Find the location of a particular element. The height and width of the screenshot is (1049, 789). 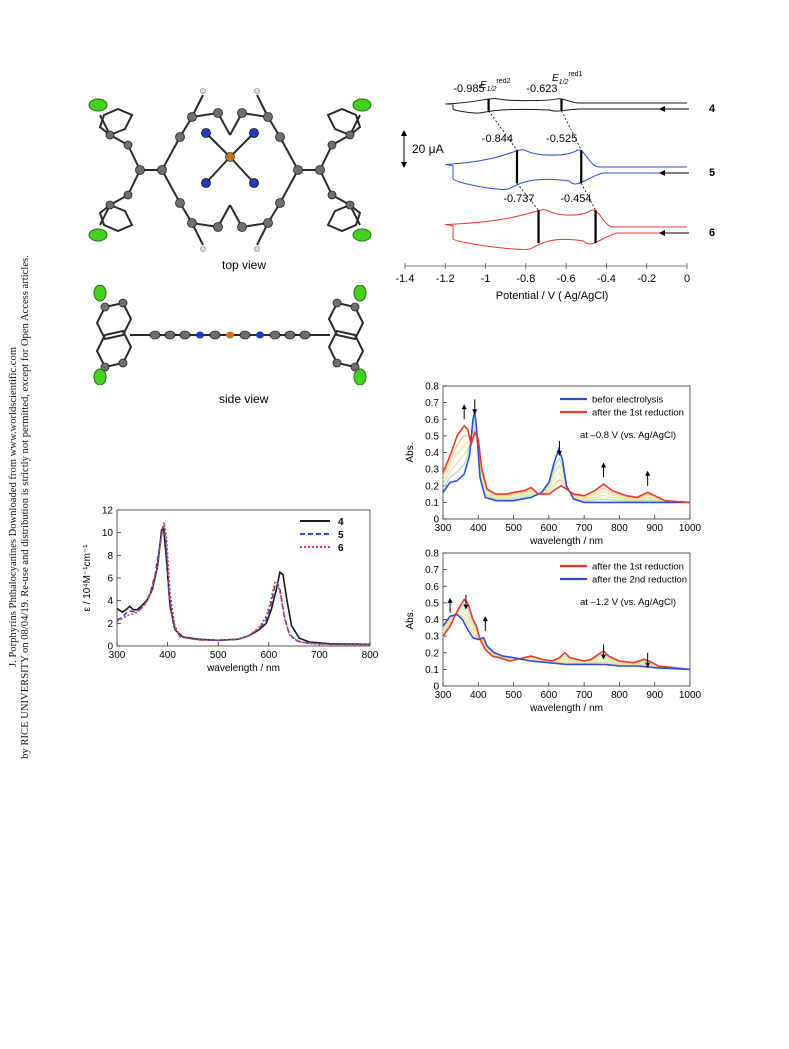

y-tick-label: 4 is located at coordinates (110, 601).